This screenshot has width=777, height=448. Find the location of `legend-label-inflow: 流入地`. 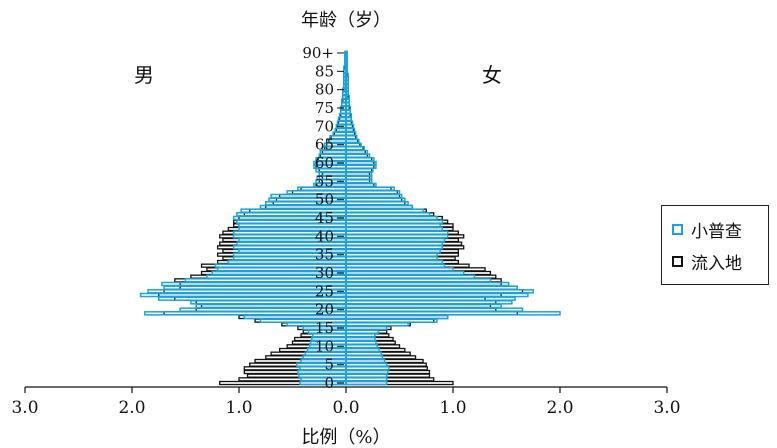

legend-label-inflow: 流入地 is located at coordinates (716, 263).